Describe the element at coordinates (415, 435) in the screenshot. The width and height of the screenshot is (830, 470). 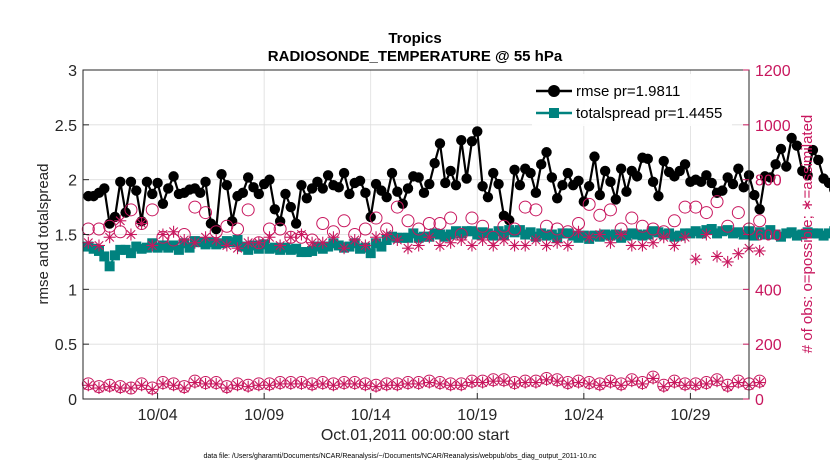
I see `x-axis-label: Oct.01,2011 00:00:00 start` at that location.